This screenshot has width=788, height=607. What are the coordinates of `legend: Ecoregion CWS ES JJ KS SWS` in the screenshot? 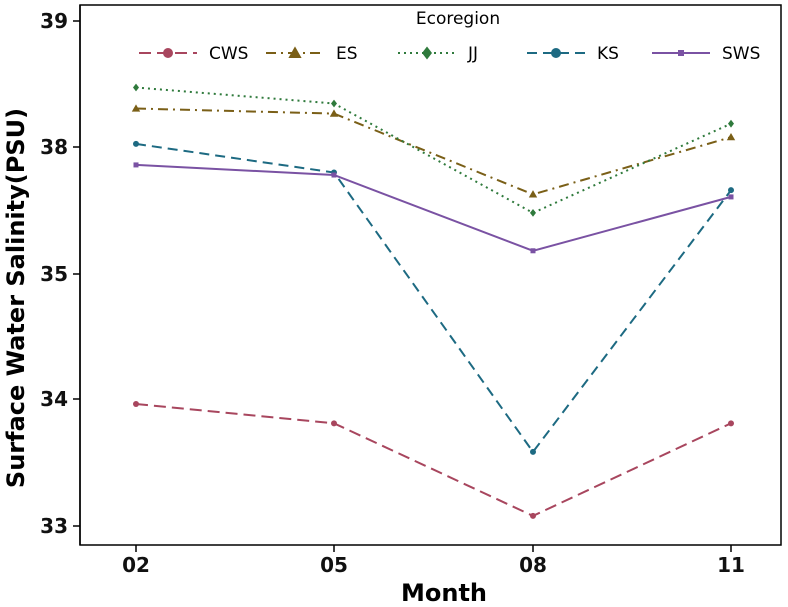 It's located at (449, 36).